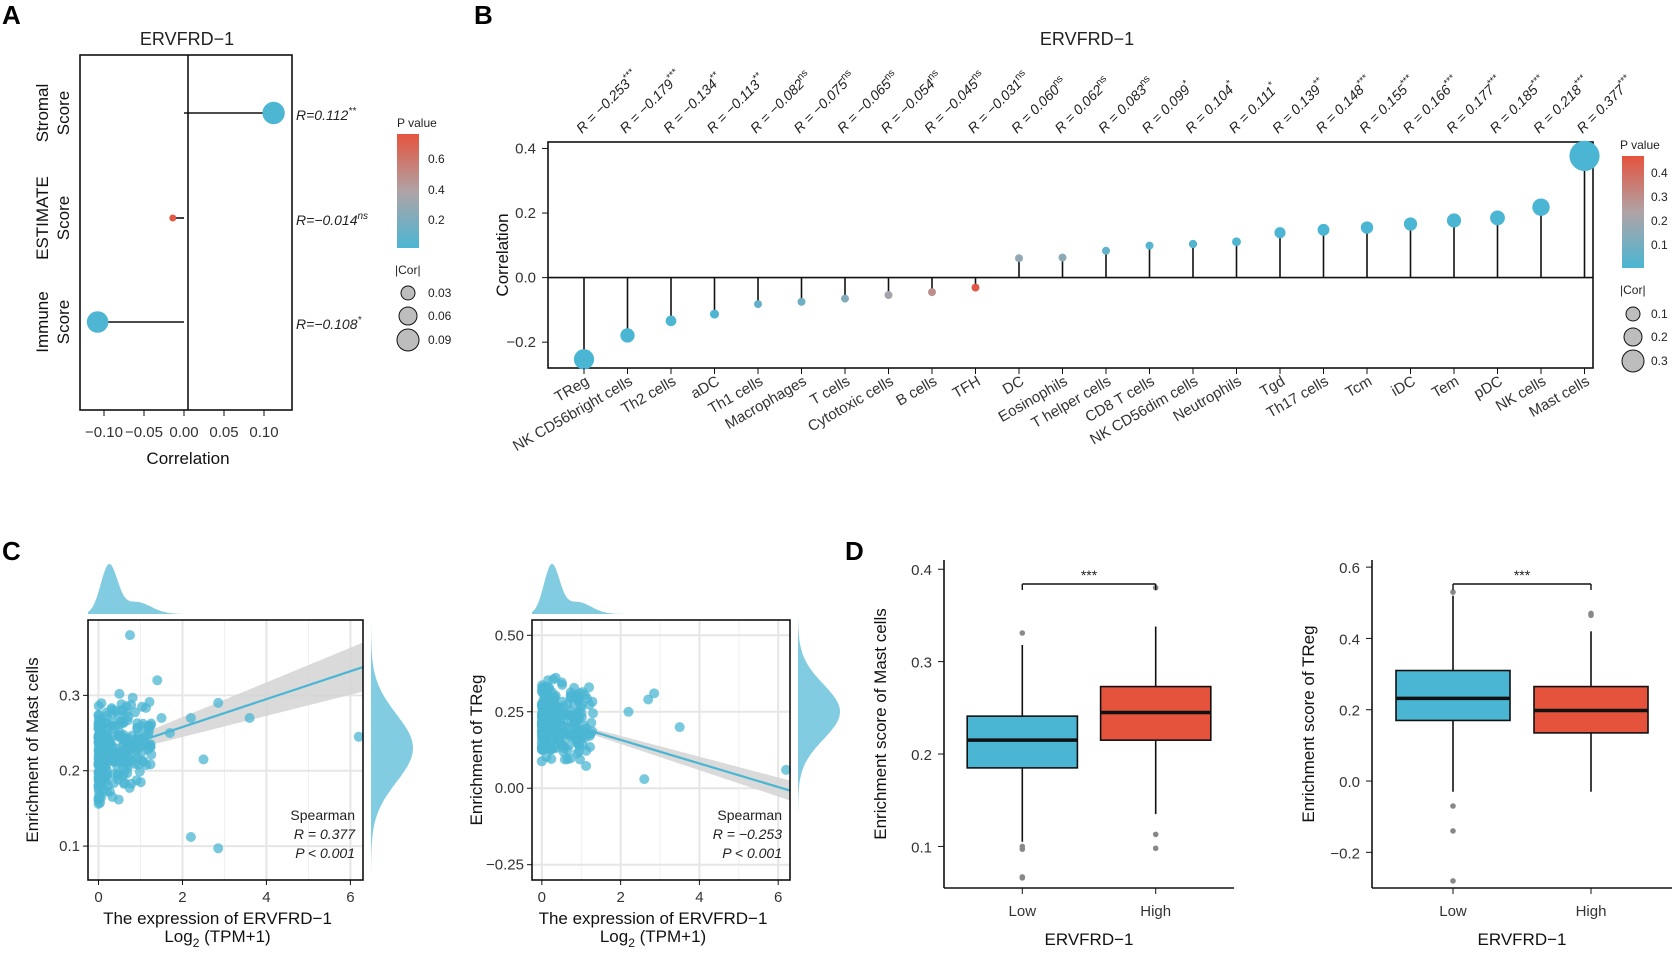 This screenshot has height=957, width=1676. I want to click on panel-b-y-label: Correlation, so click(502, 254).